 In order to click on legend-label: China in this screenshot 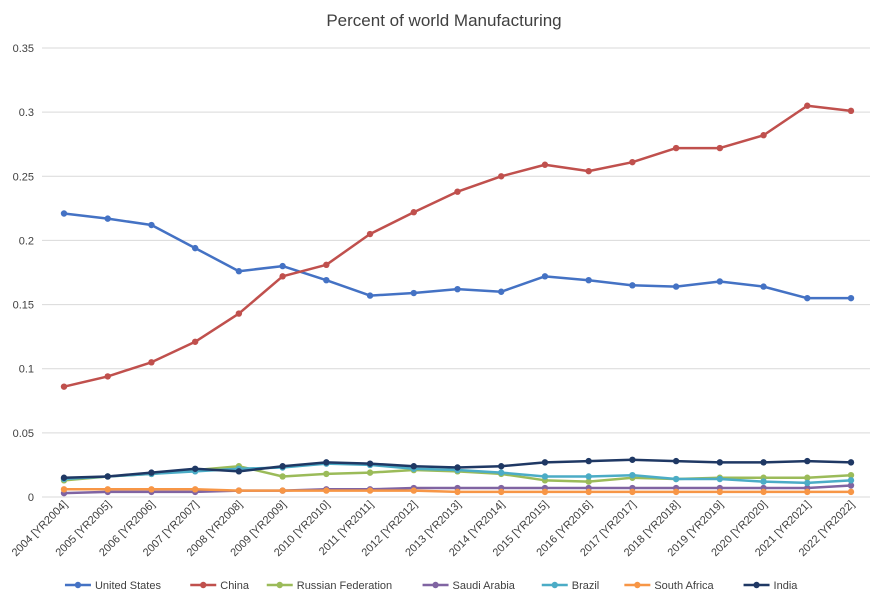, I will do `click(235, 586)`.